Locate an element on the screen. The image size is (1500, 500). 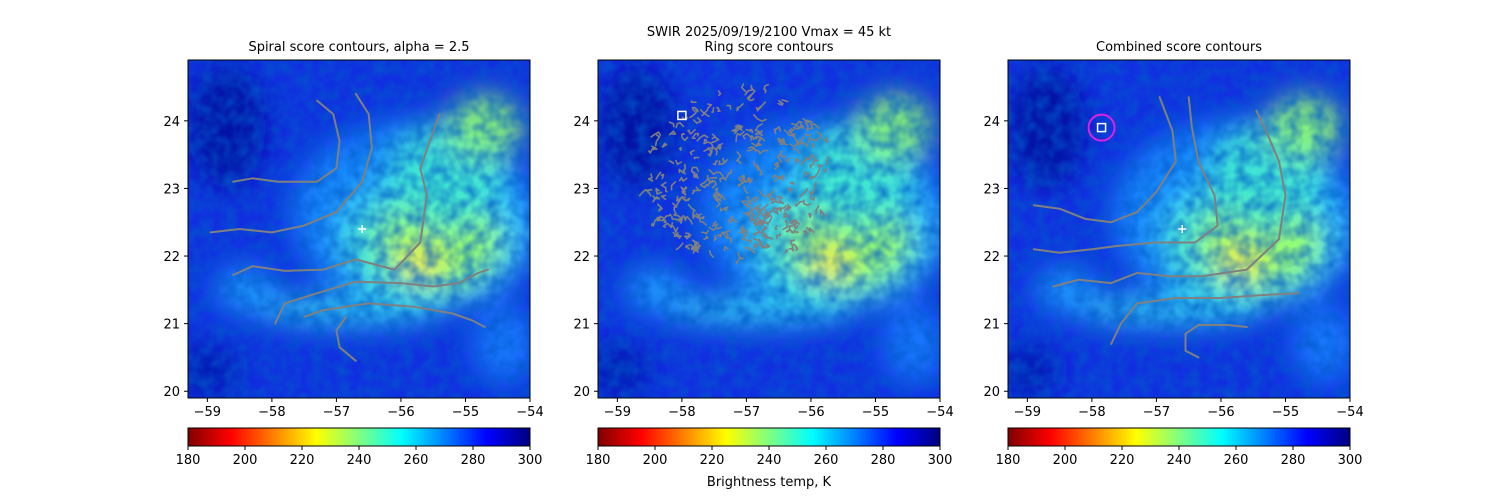
y-tick-label: 22 is located at coordinates (581, 257).